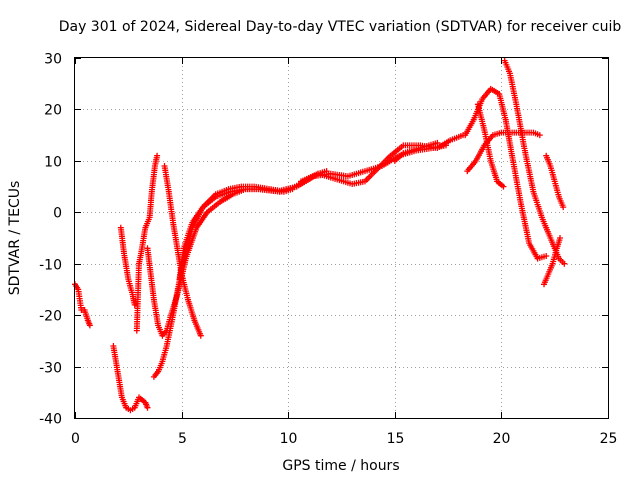  I want to click on y-tick-label: 10, so click(53, 163).